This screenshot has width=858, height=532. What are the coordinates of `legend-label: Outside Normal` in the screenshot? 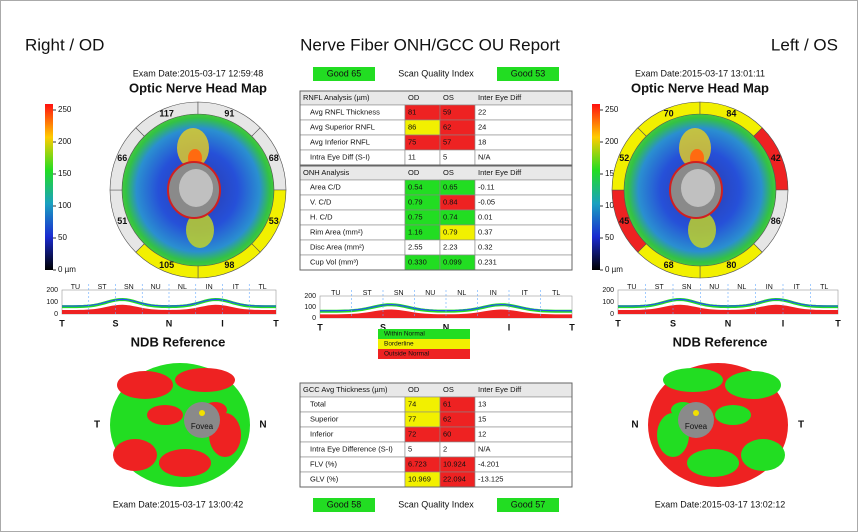 It's located at (407, 354).